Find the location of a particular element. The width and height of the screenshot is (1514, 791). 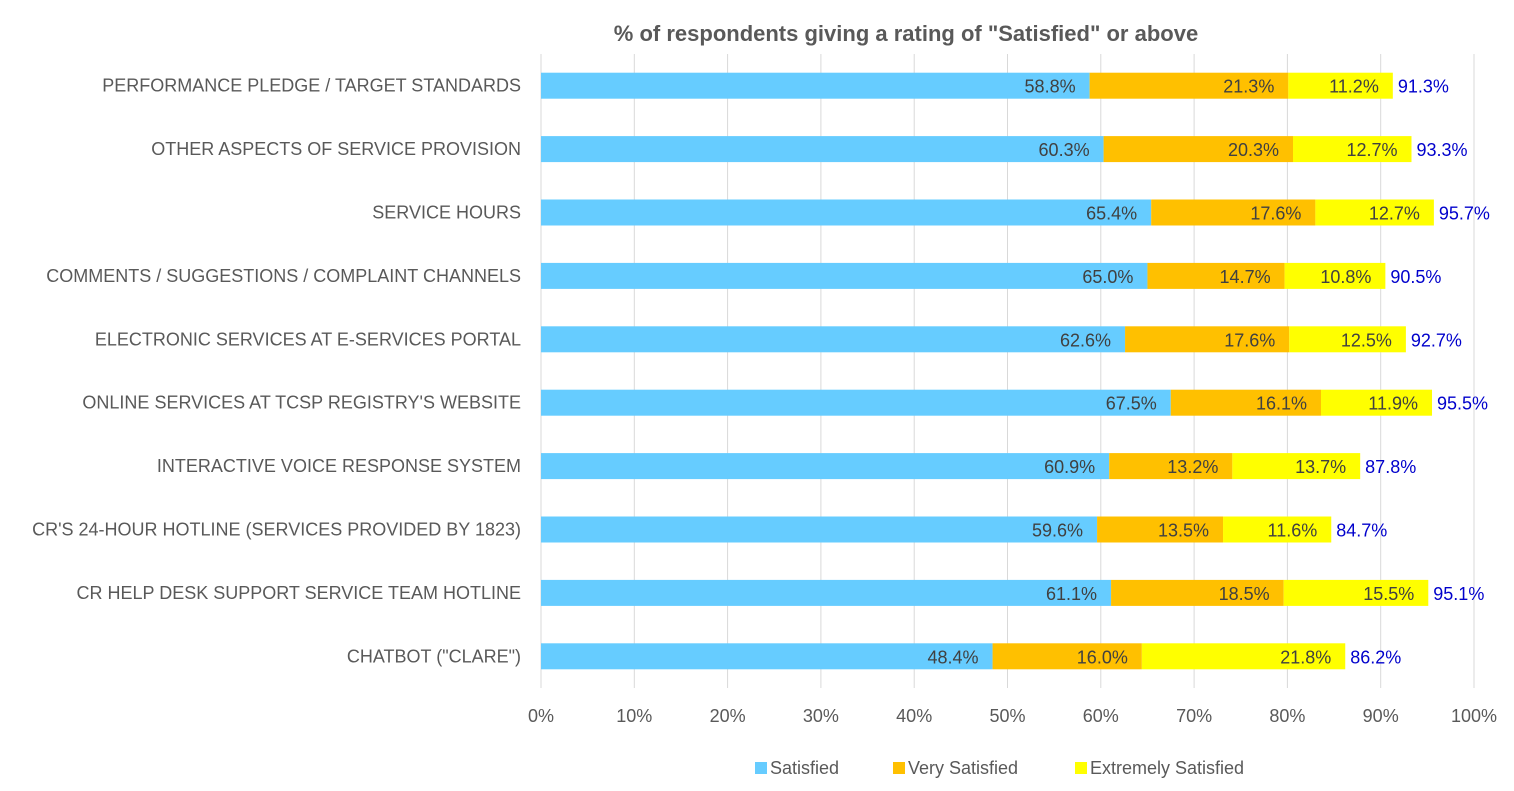

total-value-label: 92.7% is located at coordinates (1436, 340).